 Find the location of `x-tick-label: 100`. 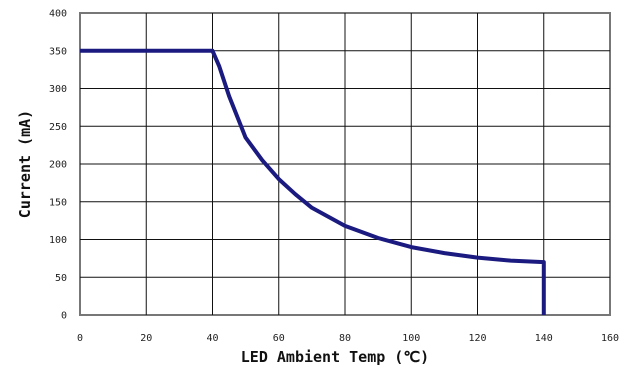

x-tick-label: 100 is located at coordinates (411, 338).